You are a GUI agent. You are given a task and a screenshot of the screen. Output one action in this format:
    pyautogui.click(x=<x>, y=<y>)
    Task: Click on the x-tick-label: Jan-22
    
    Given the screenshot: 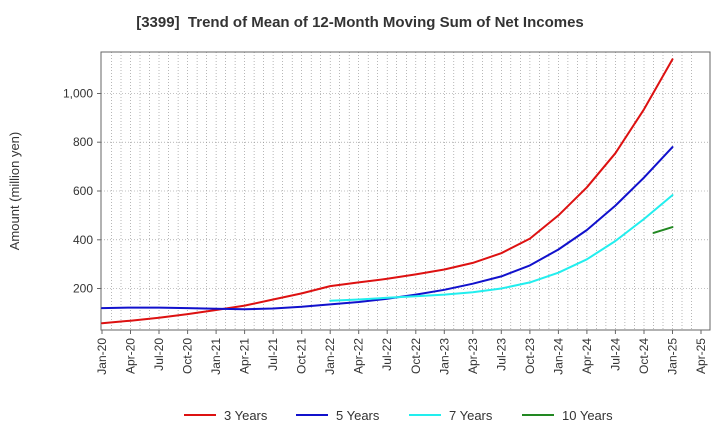 What is the action you would take?
    pyautogui.click(x=330, y=356)
    